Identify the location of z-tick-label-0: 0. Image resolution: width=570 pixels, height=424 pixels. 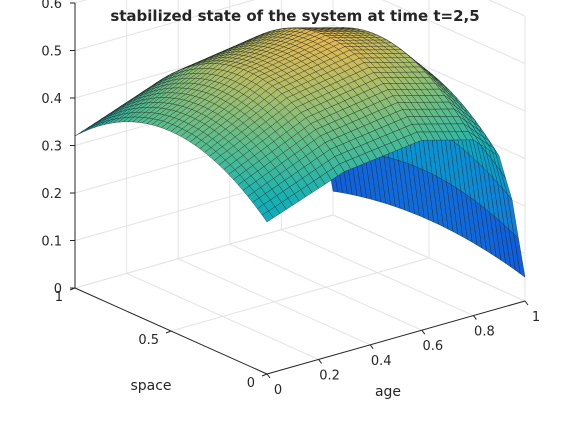
(58, 289).